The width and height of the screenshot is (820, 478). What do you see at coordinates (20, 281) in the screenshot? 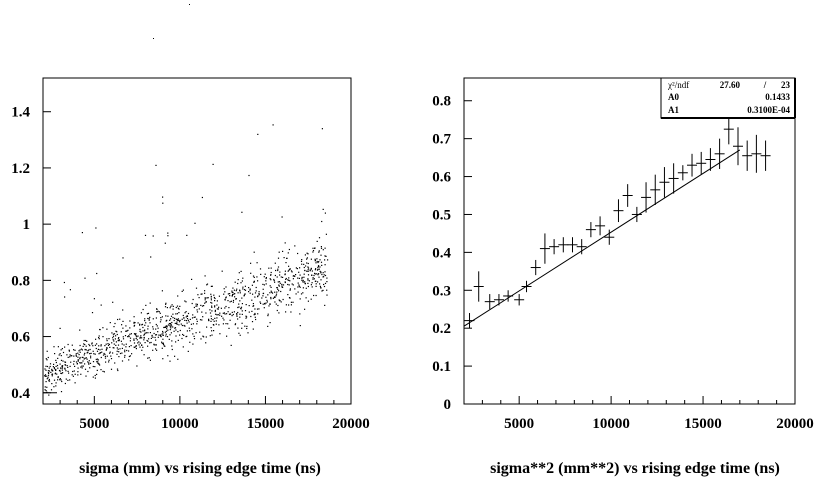
I see `y-tick-label: 0.8` at bounding box center [20, 281].